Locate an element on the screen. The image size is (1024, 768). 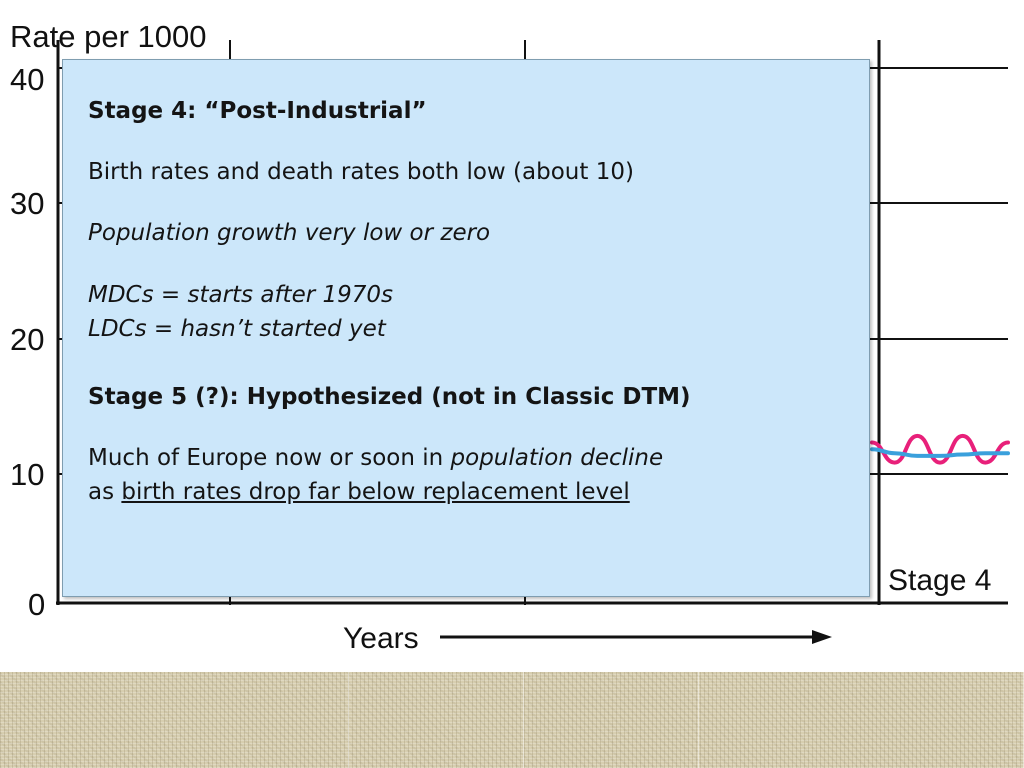
series-group is located at coordinates (940, 449).